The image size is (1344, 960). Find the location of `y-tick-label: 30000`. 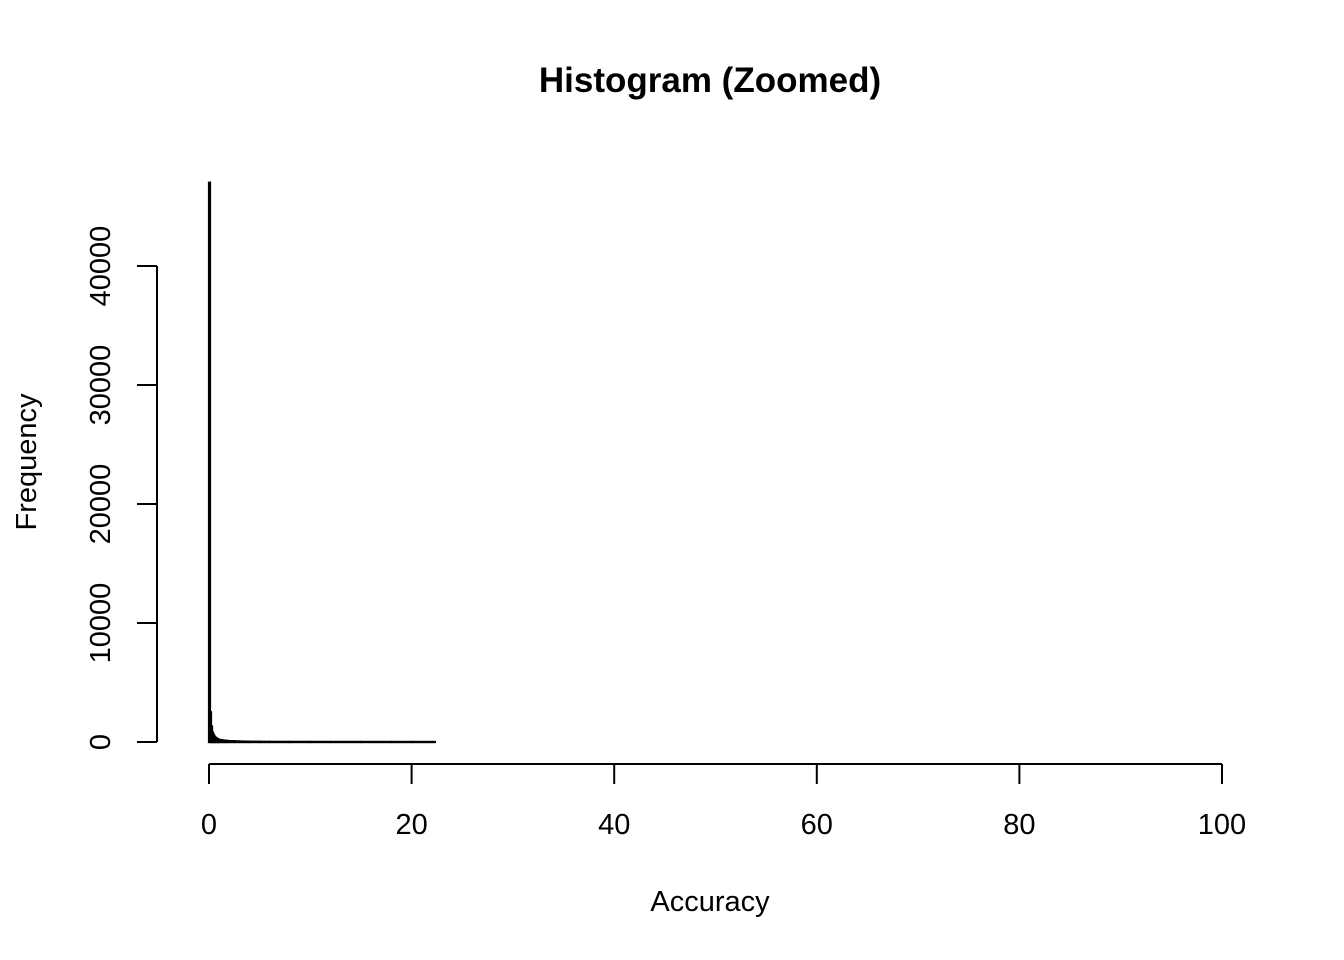

y-tick-label: 30000 is located at coordinates (101, 385).